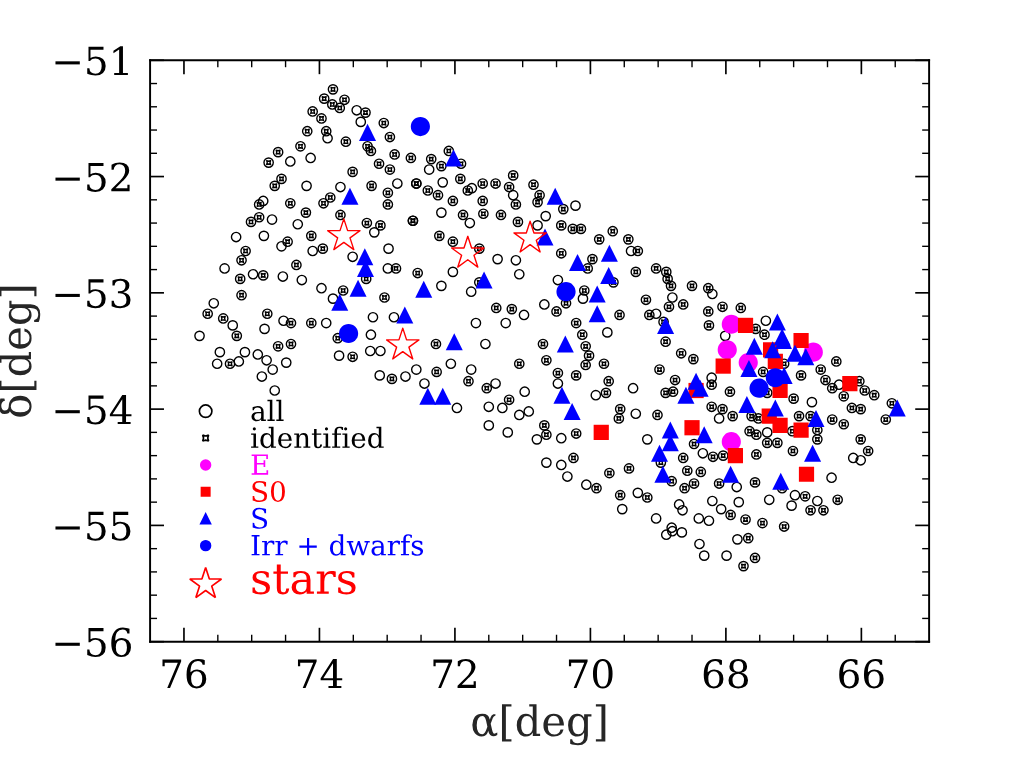 This screenshot has width=1021, height=763. What do you see at coordinates (91, 61) in the screenshot?
I see `y-tick-label: −51` at bounding box center [91, 61].